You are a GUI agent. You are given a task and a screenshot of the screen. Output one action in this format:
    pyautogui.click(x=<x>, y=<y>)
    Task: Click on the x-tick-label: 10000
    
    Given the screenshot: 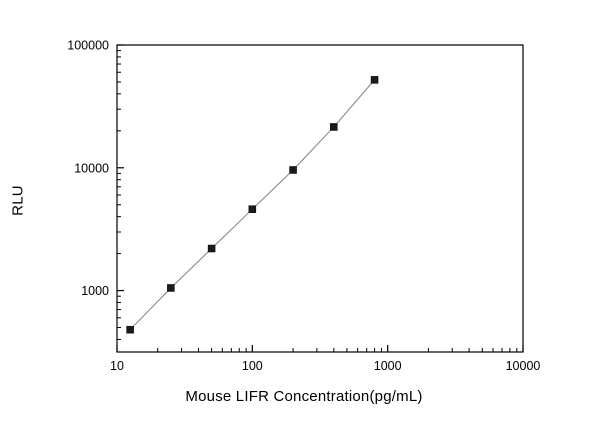 What is the action you would take?
    pyautogui.click(x=523, y=366)
    